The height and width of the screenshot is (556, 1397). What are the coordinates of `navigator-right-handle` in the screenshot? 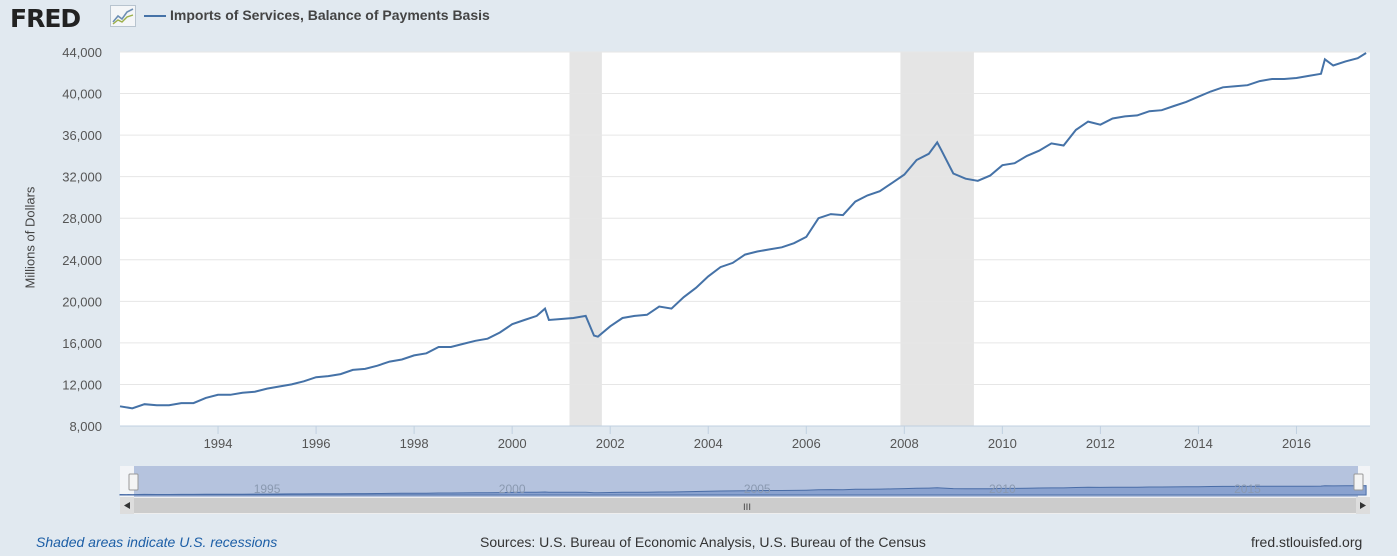 It's located at (1358, 482).